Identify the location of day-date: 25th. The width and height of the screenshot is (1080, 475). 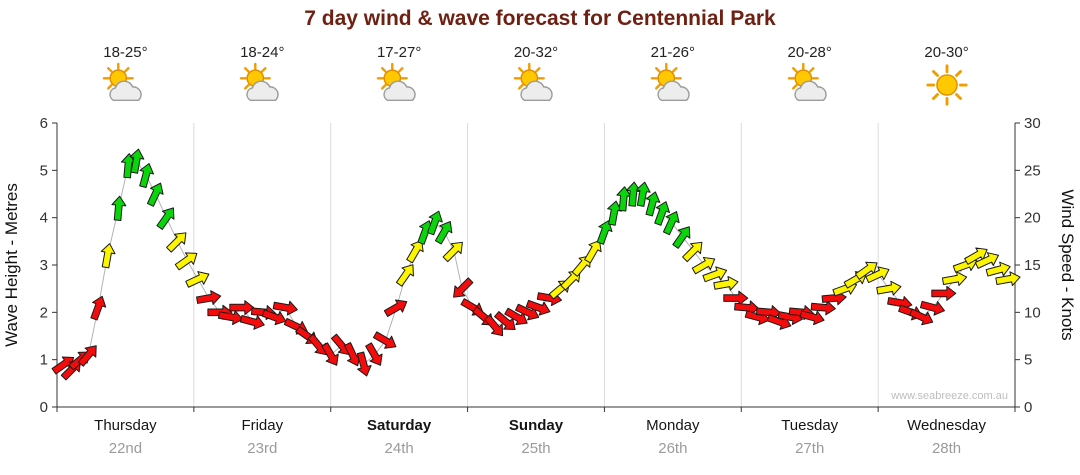
(536, 448).